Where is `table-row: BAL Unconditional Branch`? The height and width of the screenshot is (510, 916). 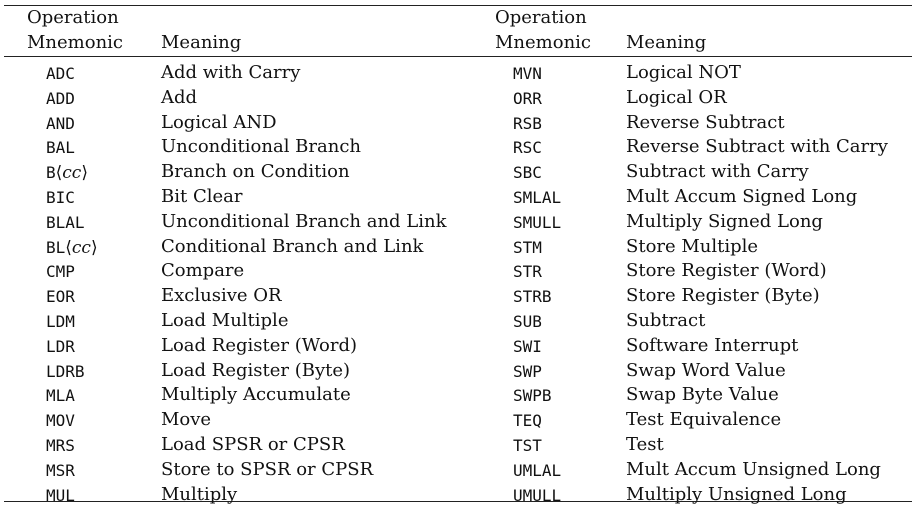
table-row: BAL Unconditional Branch is located at coordinates (458, 147).